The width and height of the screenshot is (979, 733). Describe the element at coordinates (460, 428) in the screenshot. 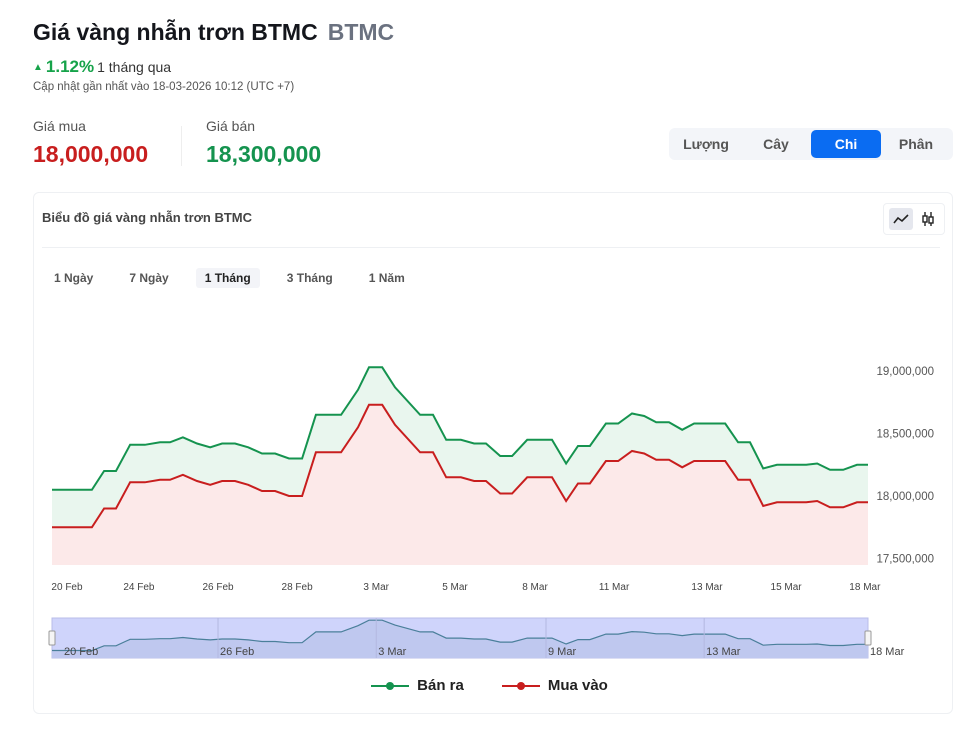

I see `sell-line` at that location.